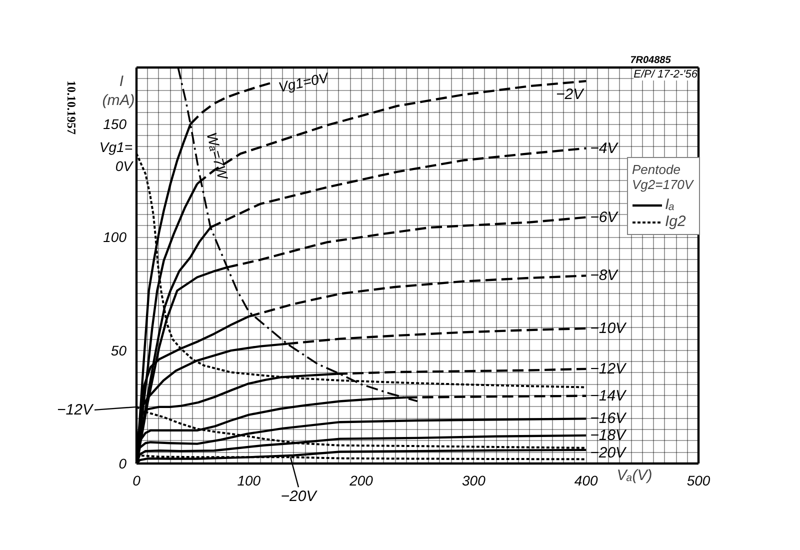  I want to click on y-tick-label: 50, so click(118, 350).